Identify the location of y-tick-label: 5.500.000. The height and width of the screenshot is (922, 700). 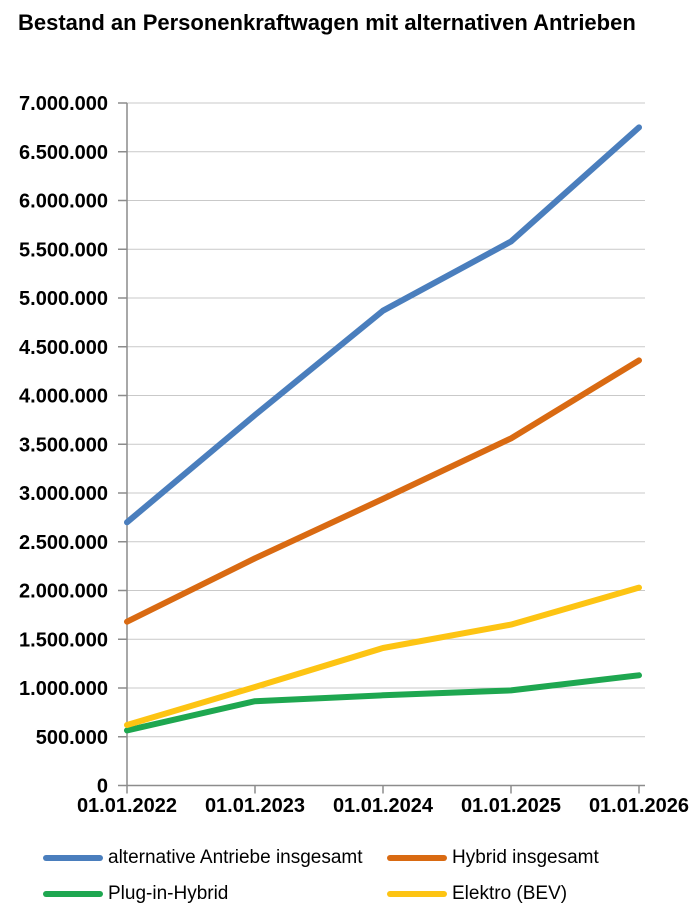
(63, 250).